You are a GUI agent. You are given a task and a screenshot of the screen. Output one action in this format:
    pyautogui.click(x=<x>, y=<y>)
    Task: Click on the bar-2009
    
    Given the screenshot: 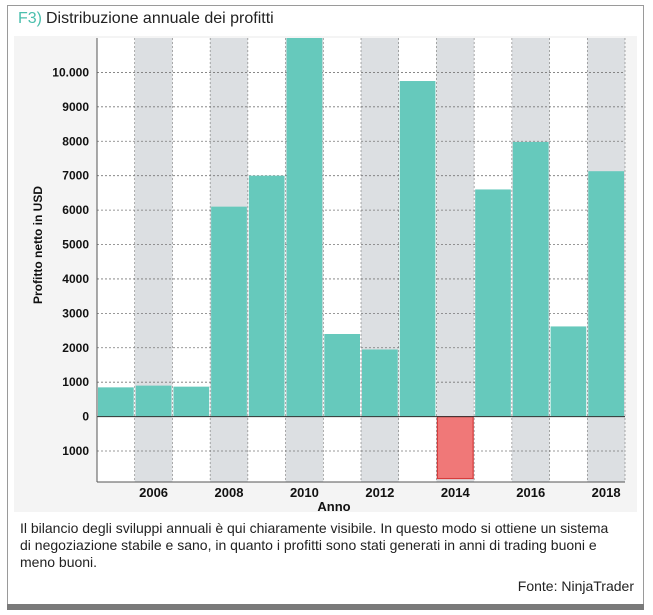 What is the action you would take?
    pyautogui.click(x=266, y=296)
    